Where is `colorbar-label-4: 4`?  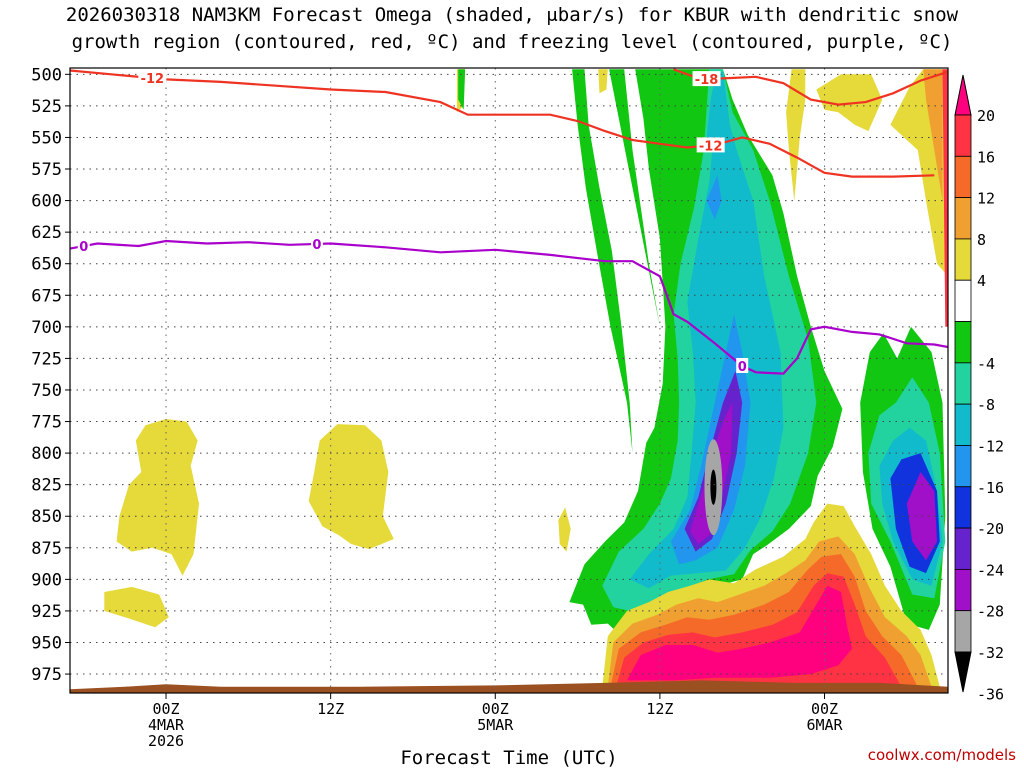
colorbar-label-4: 4 is located at coordinates (981, 281).